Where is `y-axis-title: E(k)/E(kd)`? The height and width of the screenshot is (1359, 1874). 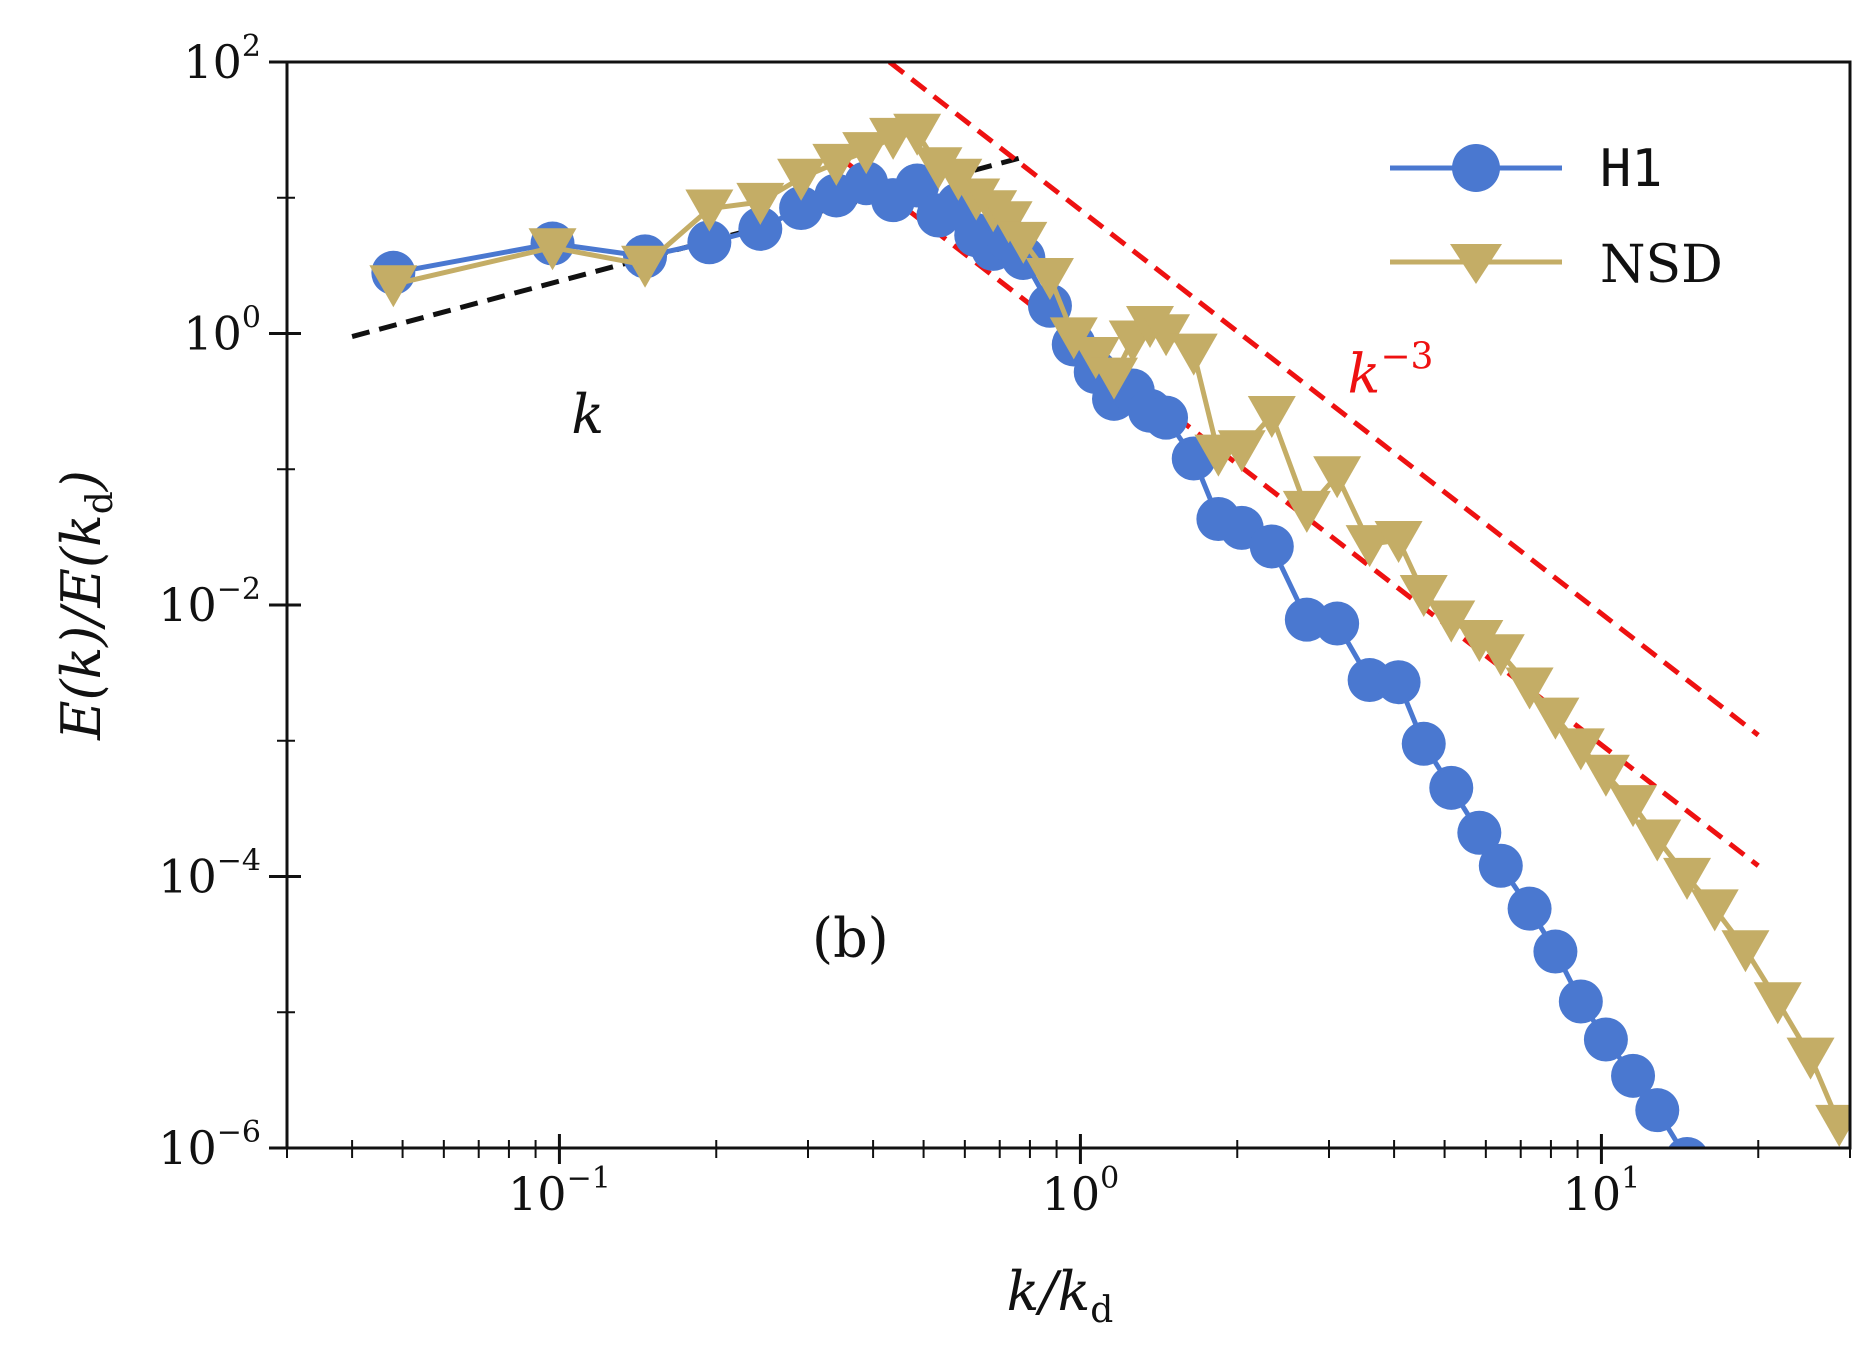 y-axis-title: E(k)/E(kd) is located at coordinates (85, 605).